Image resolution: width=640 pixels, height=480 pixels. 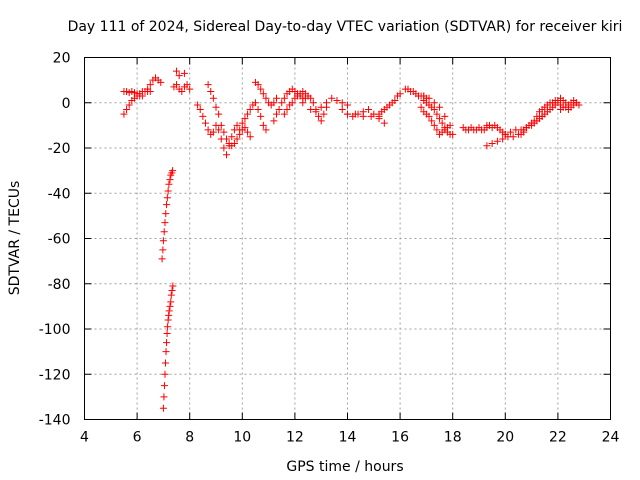 I want to click on x-tick-label: 18, so click(x=453, y=438).